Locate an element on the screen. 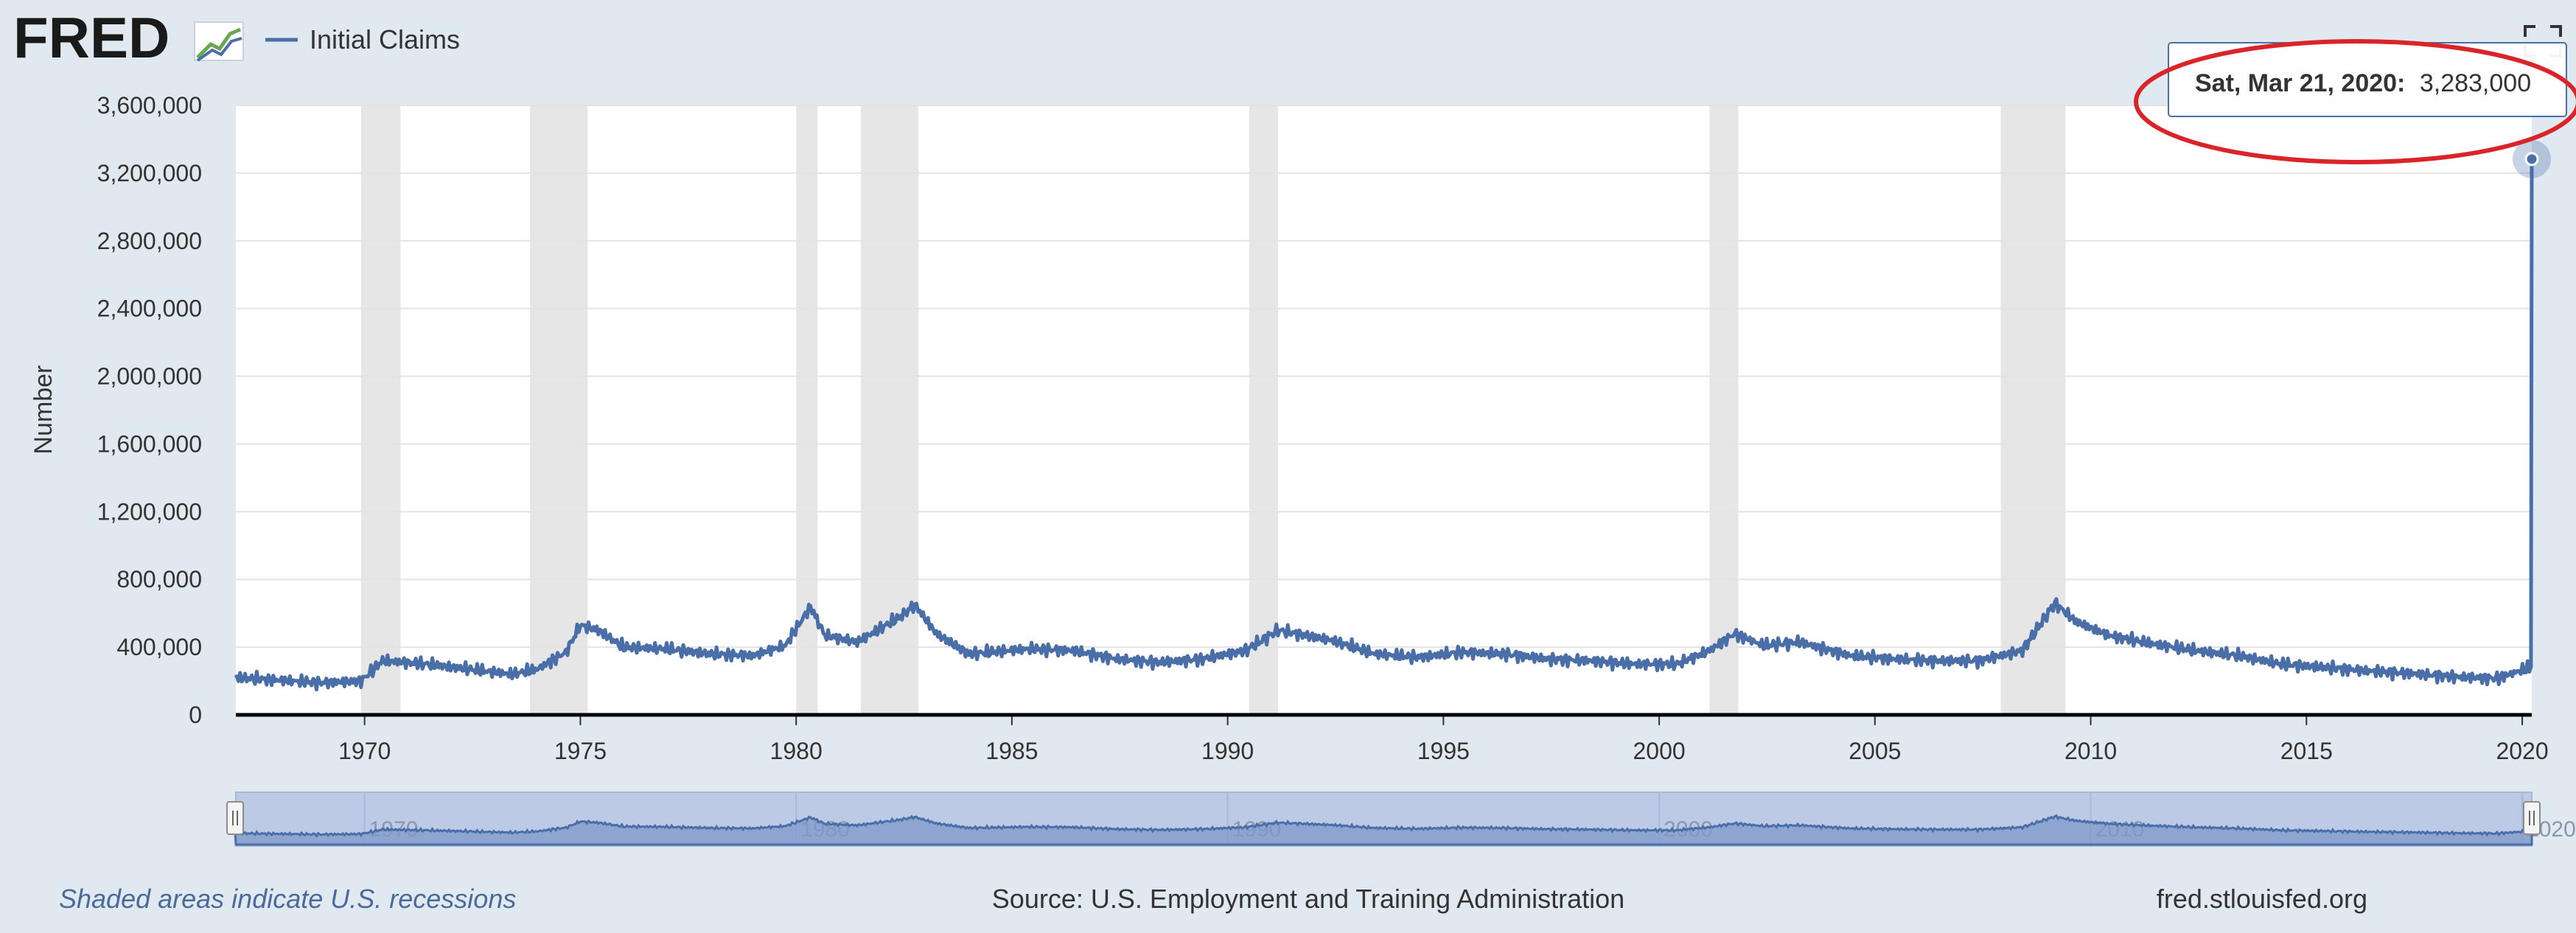 This screenshot has width=2576, height=933. y-tick-label: 400,000 is located at coordinates (159, 647).